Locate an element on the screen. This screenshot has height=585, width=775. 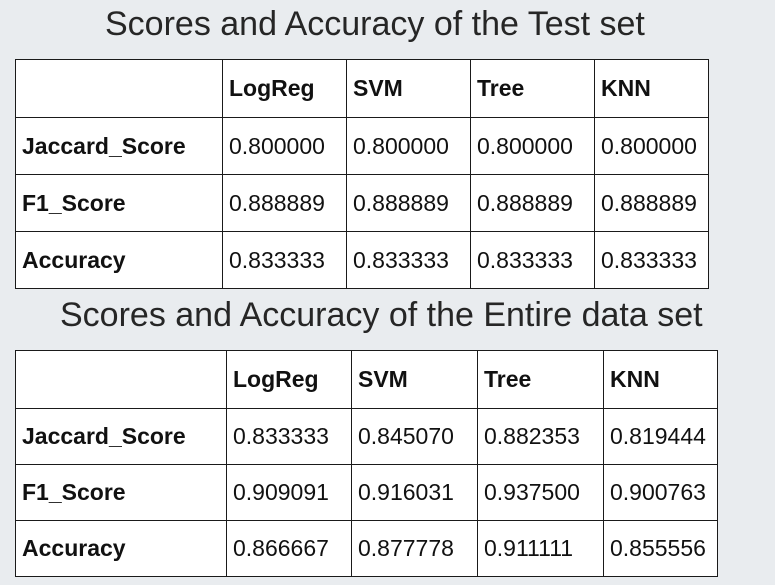
table-cell: 0.882353 is located at coordinates (540, 436).